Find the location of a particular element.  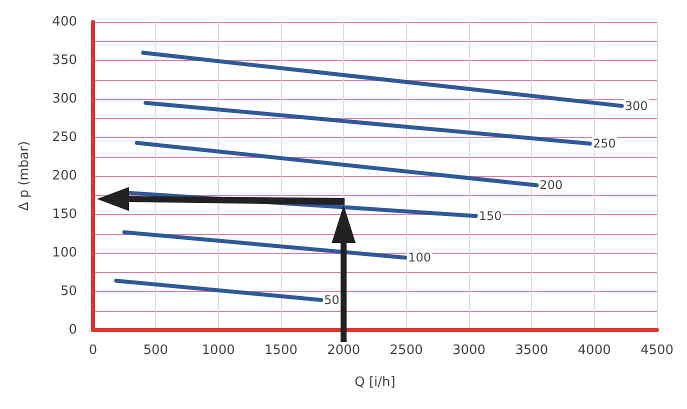

x-tick-label: 500 is located at coordinates (155, 350).